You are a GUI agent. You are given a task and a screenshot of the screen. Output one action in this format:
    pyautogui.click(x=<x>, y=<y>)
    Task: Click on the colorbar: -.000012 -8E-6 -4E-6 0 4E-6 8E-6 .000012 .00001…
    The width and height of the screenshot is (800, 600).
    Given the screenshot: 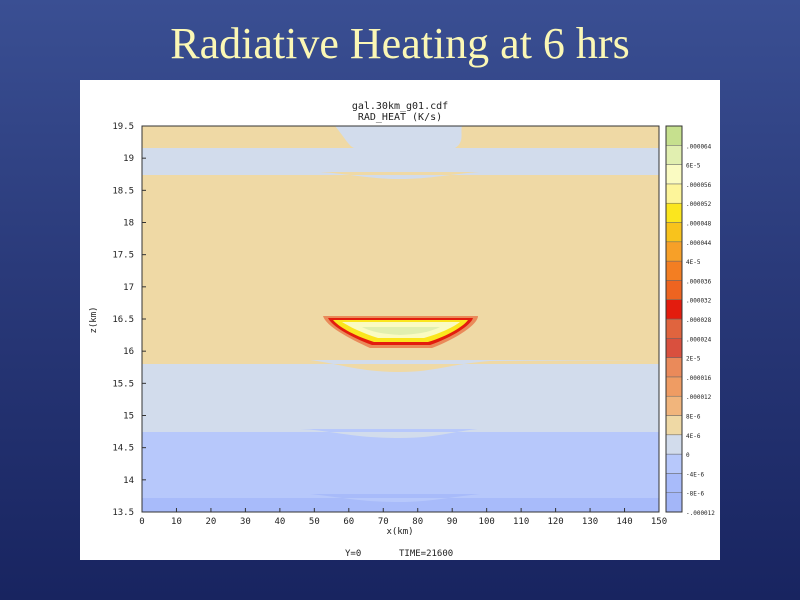 What is the action you would take?
    pyautogui.click(x=690, y=321)
    